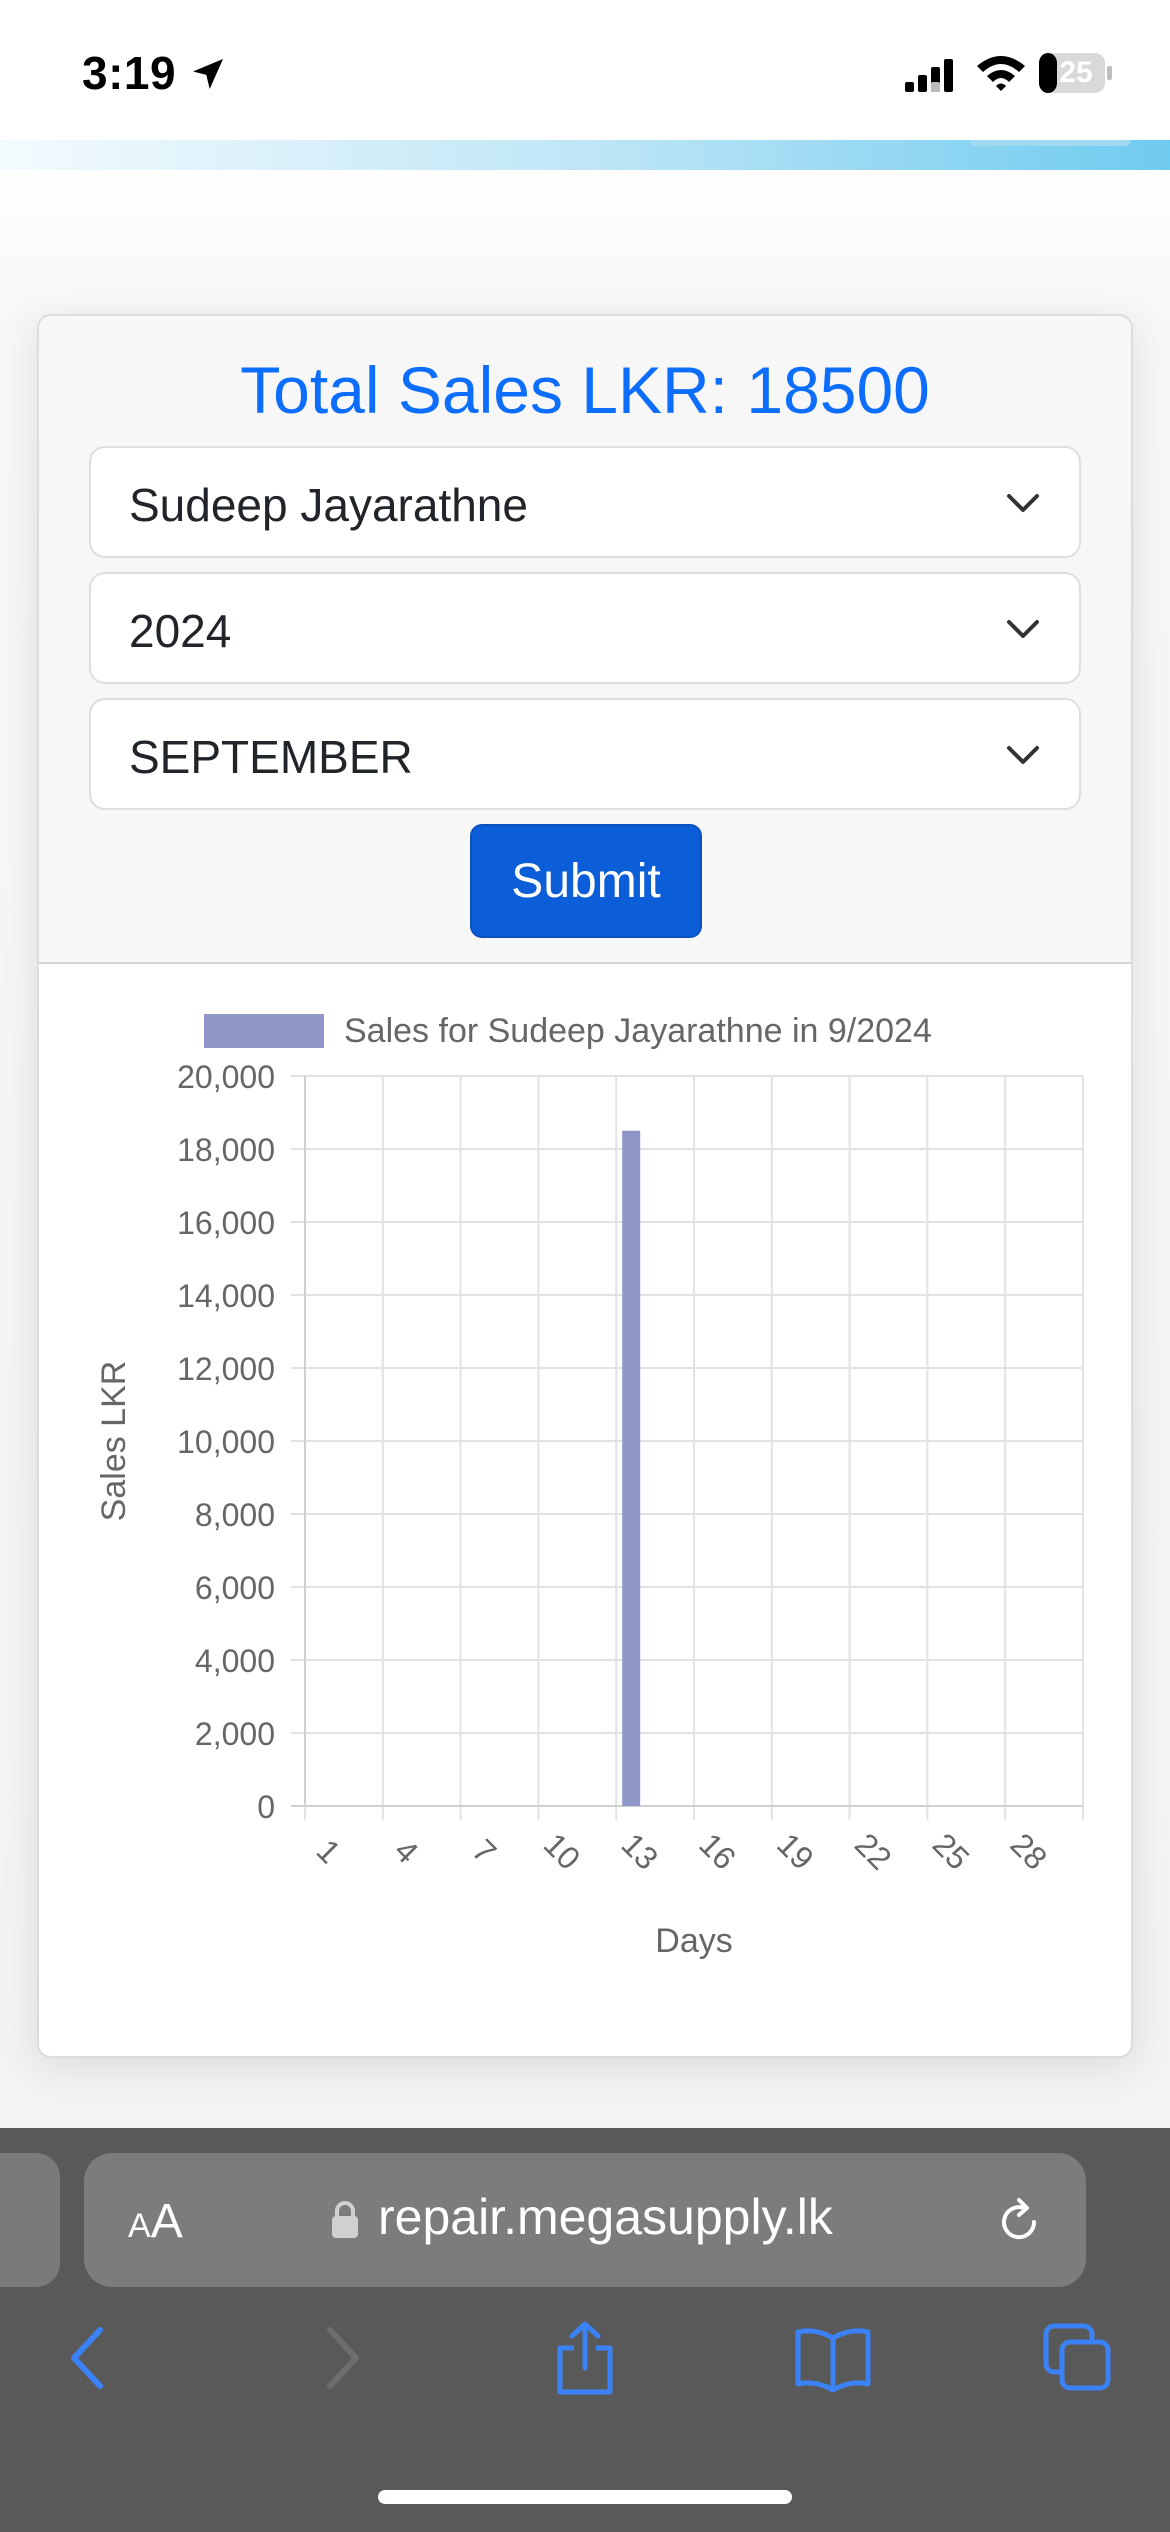  I want to click on month-select: SEPTEMBER, so click(585, 754).